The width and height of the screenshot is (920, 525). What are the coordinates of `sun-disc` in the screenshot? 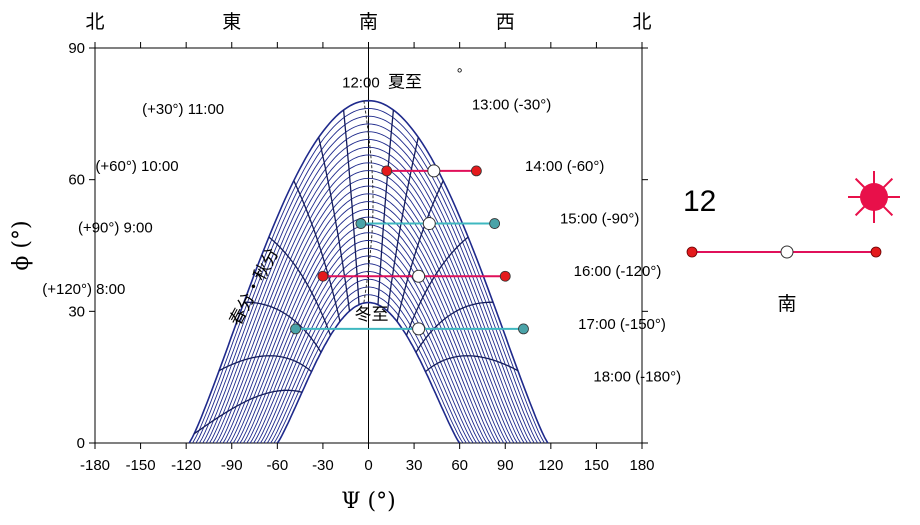 It's located at (874, 197).